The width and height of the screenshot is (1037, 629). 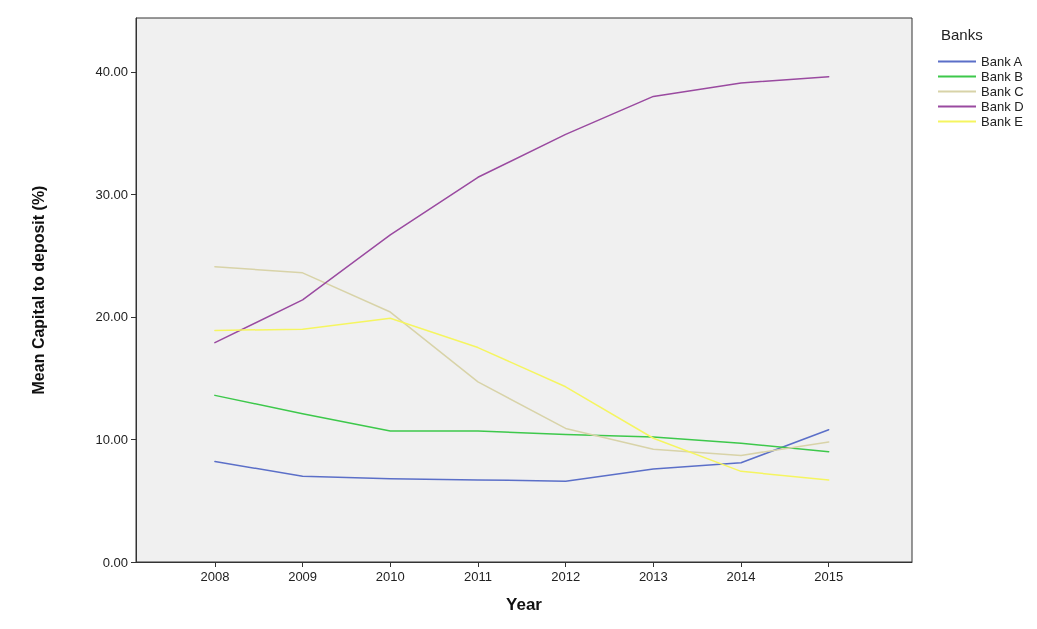 I want to click on y-tick-label: 40.00, so click(x=111, y=72).